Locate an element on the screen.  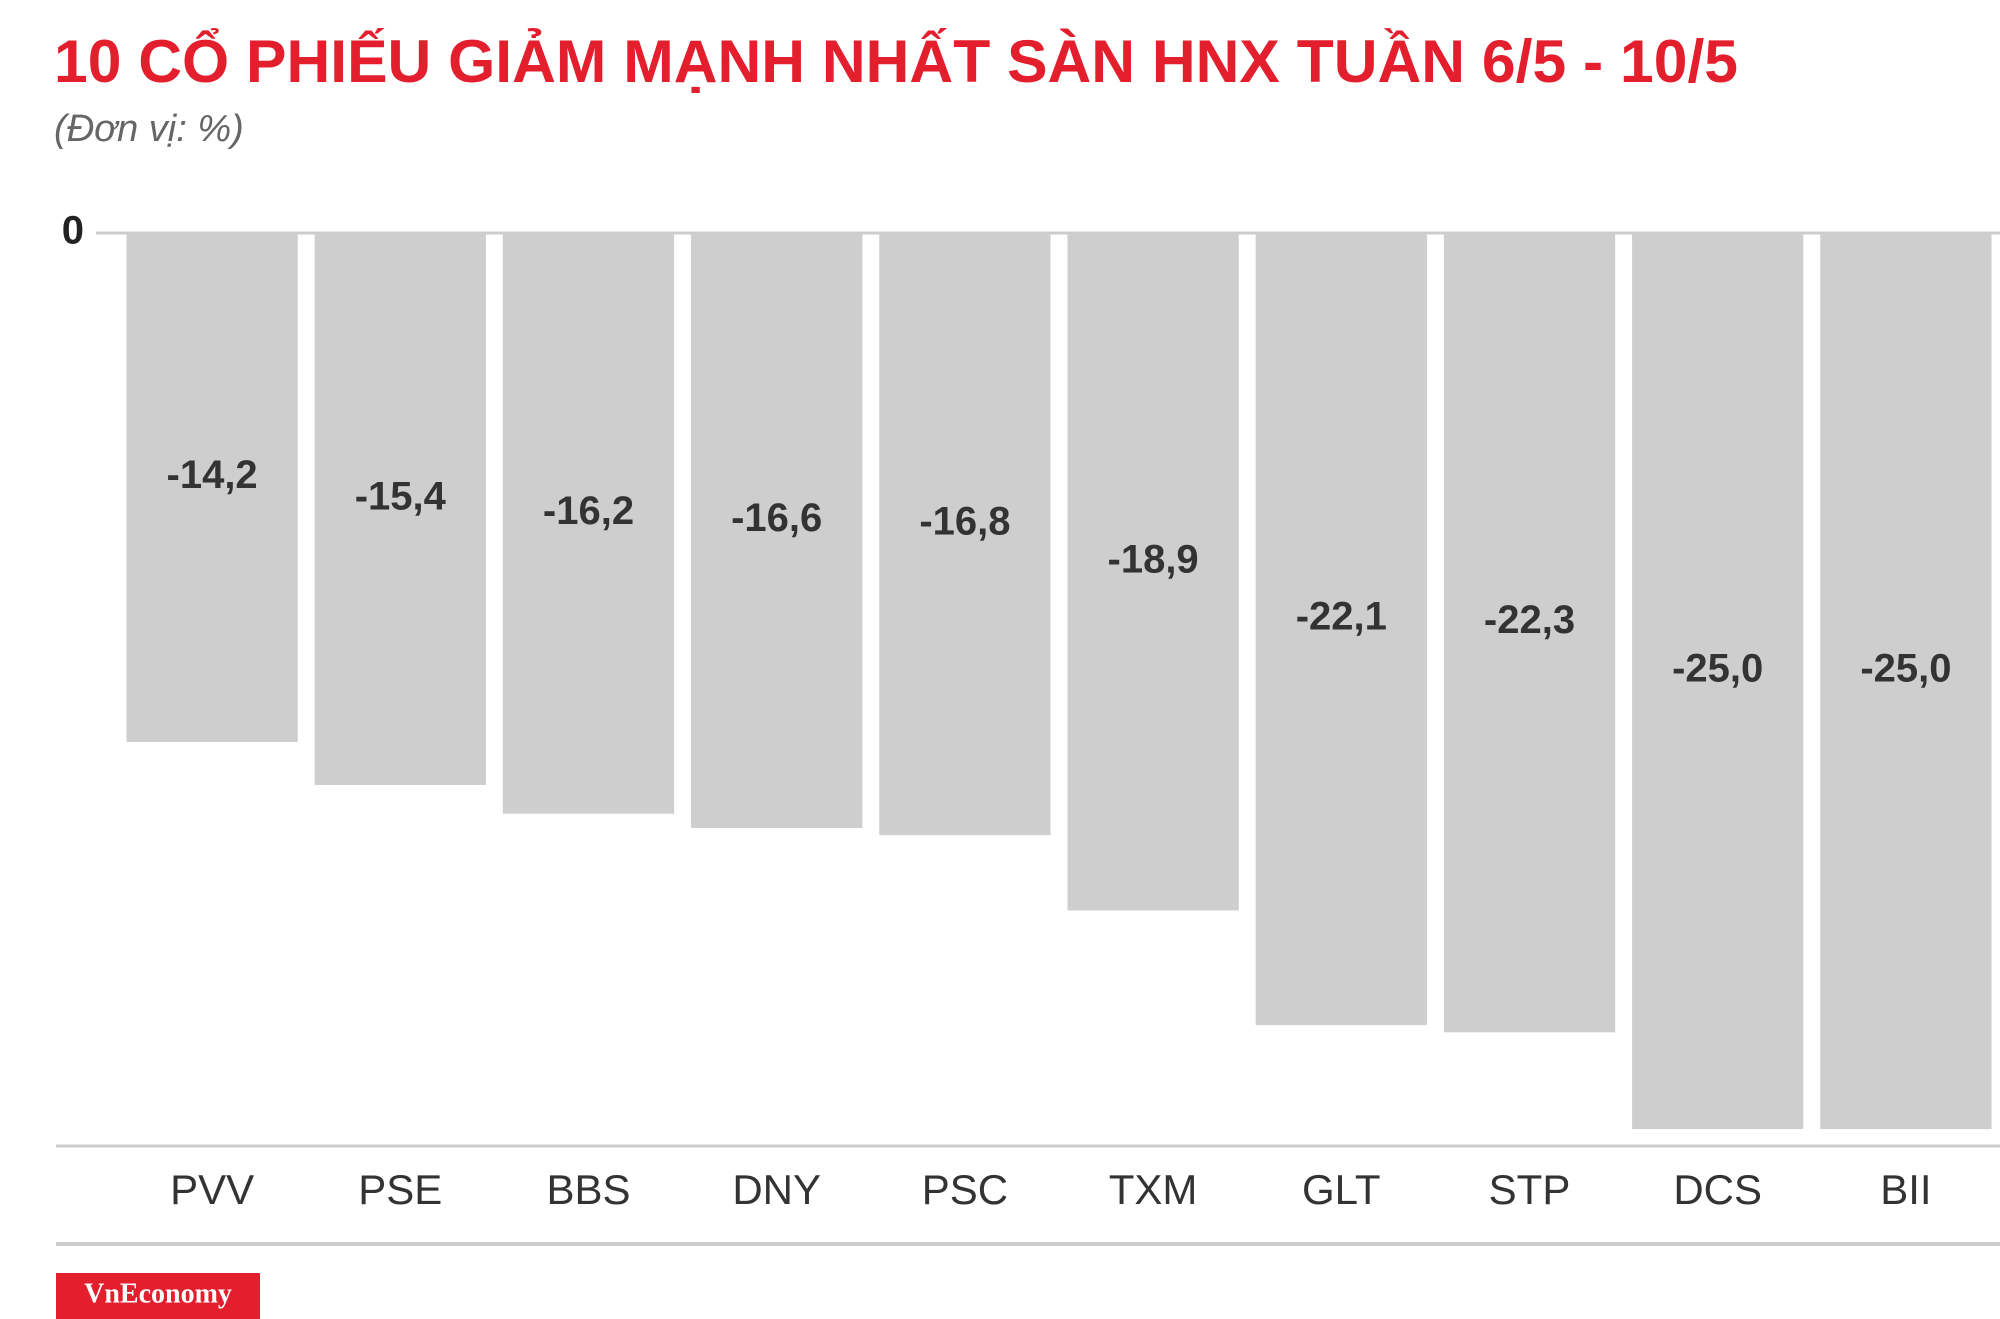
value-label: -18,9 is located at coordinates (1153, 559).